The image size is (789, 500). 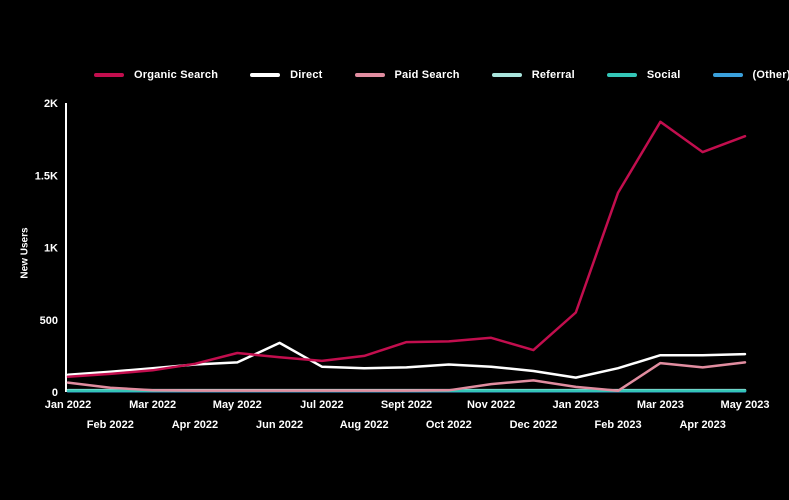 I want to click on legend-item-other: (Other), so click(x=750, y=75).